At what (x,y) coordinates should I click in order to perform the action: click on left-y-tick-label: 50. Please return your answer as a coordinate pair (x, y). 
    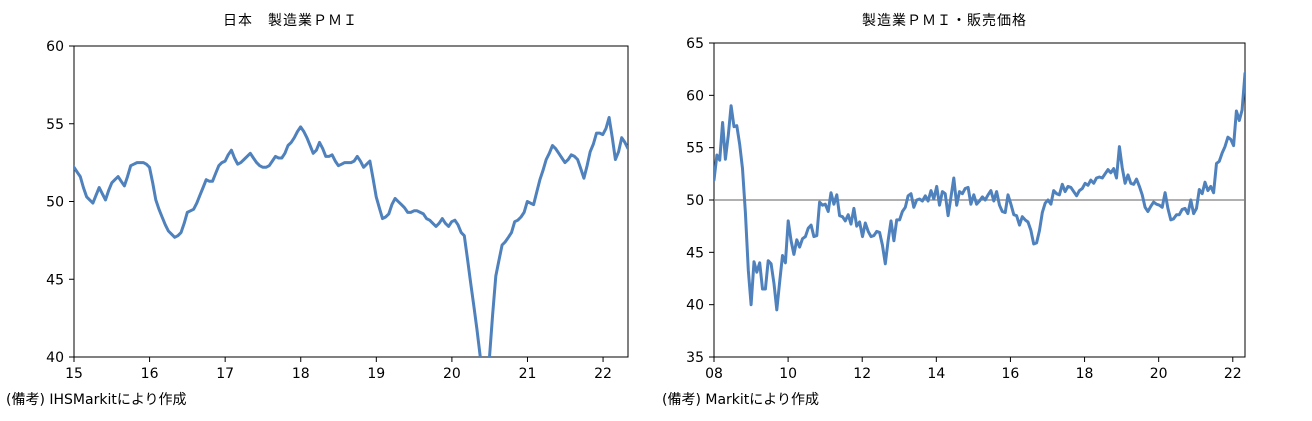
    Looking at the image, I should click on (55, 203).